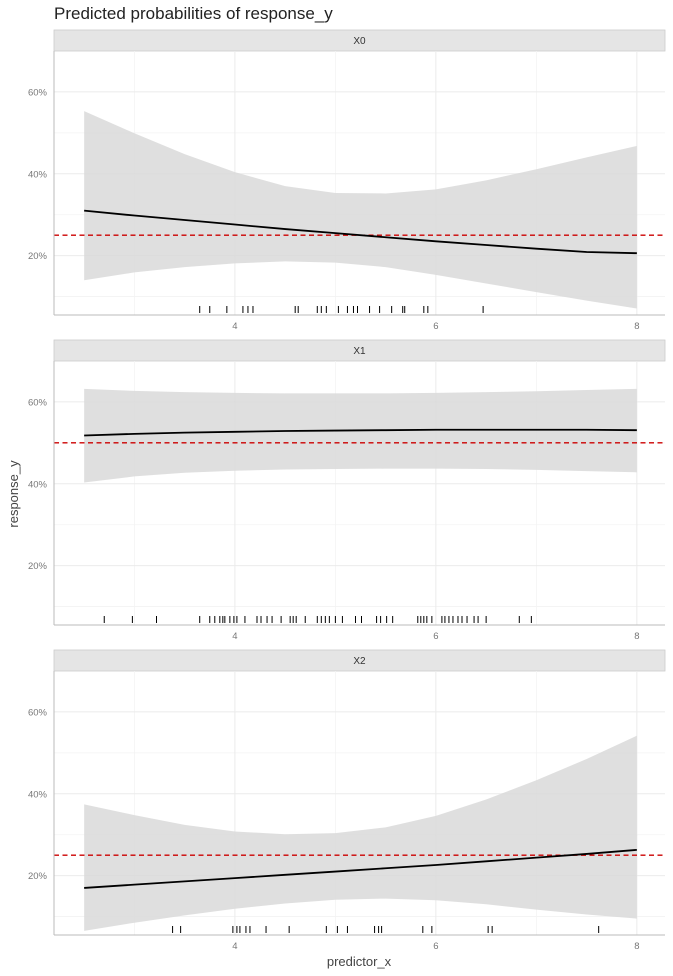 The image size is (673, 976). I want to click on facet-strip-label: X1, so click(359, 351).